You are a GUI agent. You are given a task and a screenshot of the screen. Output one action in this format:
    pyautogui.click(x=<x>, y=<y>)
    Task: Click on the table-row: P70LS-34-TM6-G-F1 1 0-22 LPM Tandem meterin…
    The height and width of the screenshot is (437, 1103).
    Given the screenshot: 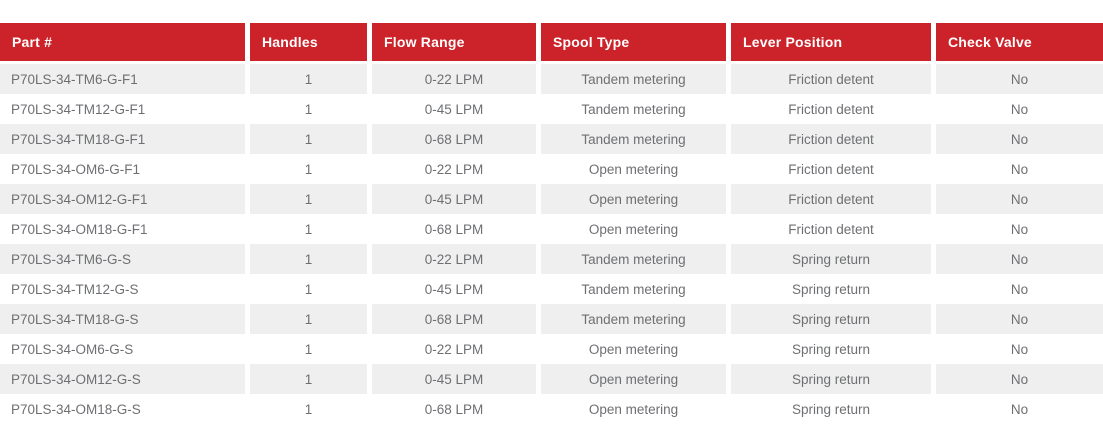 What is the action you would take?
    pyautogui.click(x=551, y=79)
    